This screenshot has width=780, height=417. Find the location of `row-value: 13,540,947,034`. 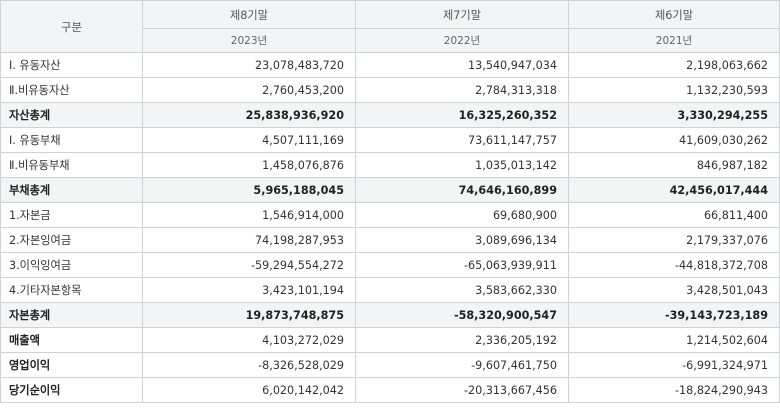

row-value: 13,540,947,034 is located at coordinates (462, 65).